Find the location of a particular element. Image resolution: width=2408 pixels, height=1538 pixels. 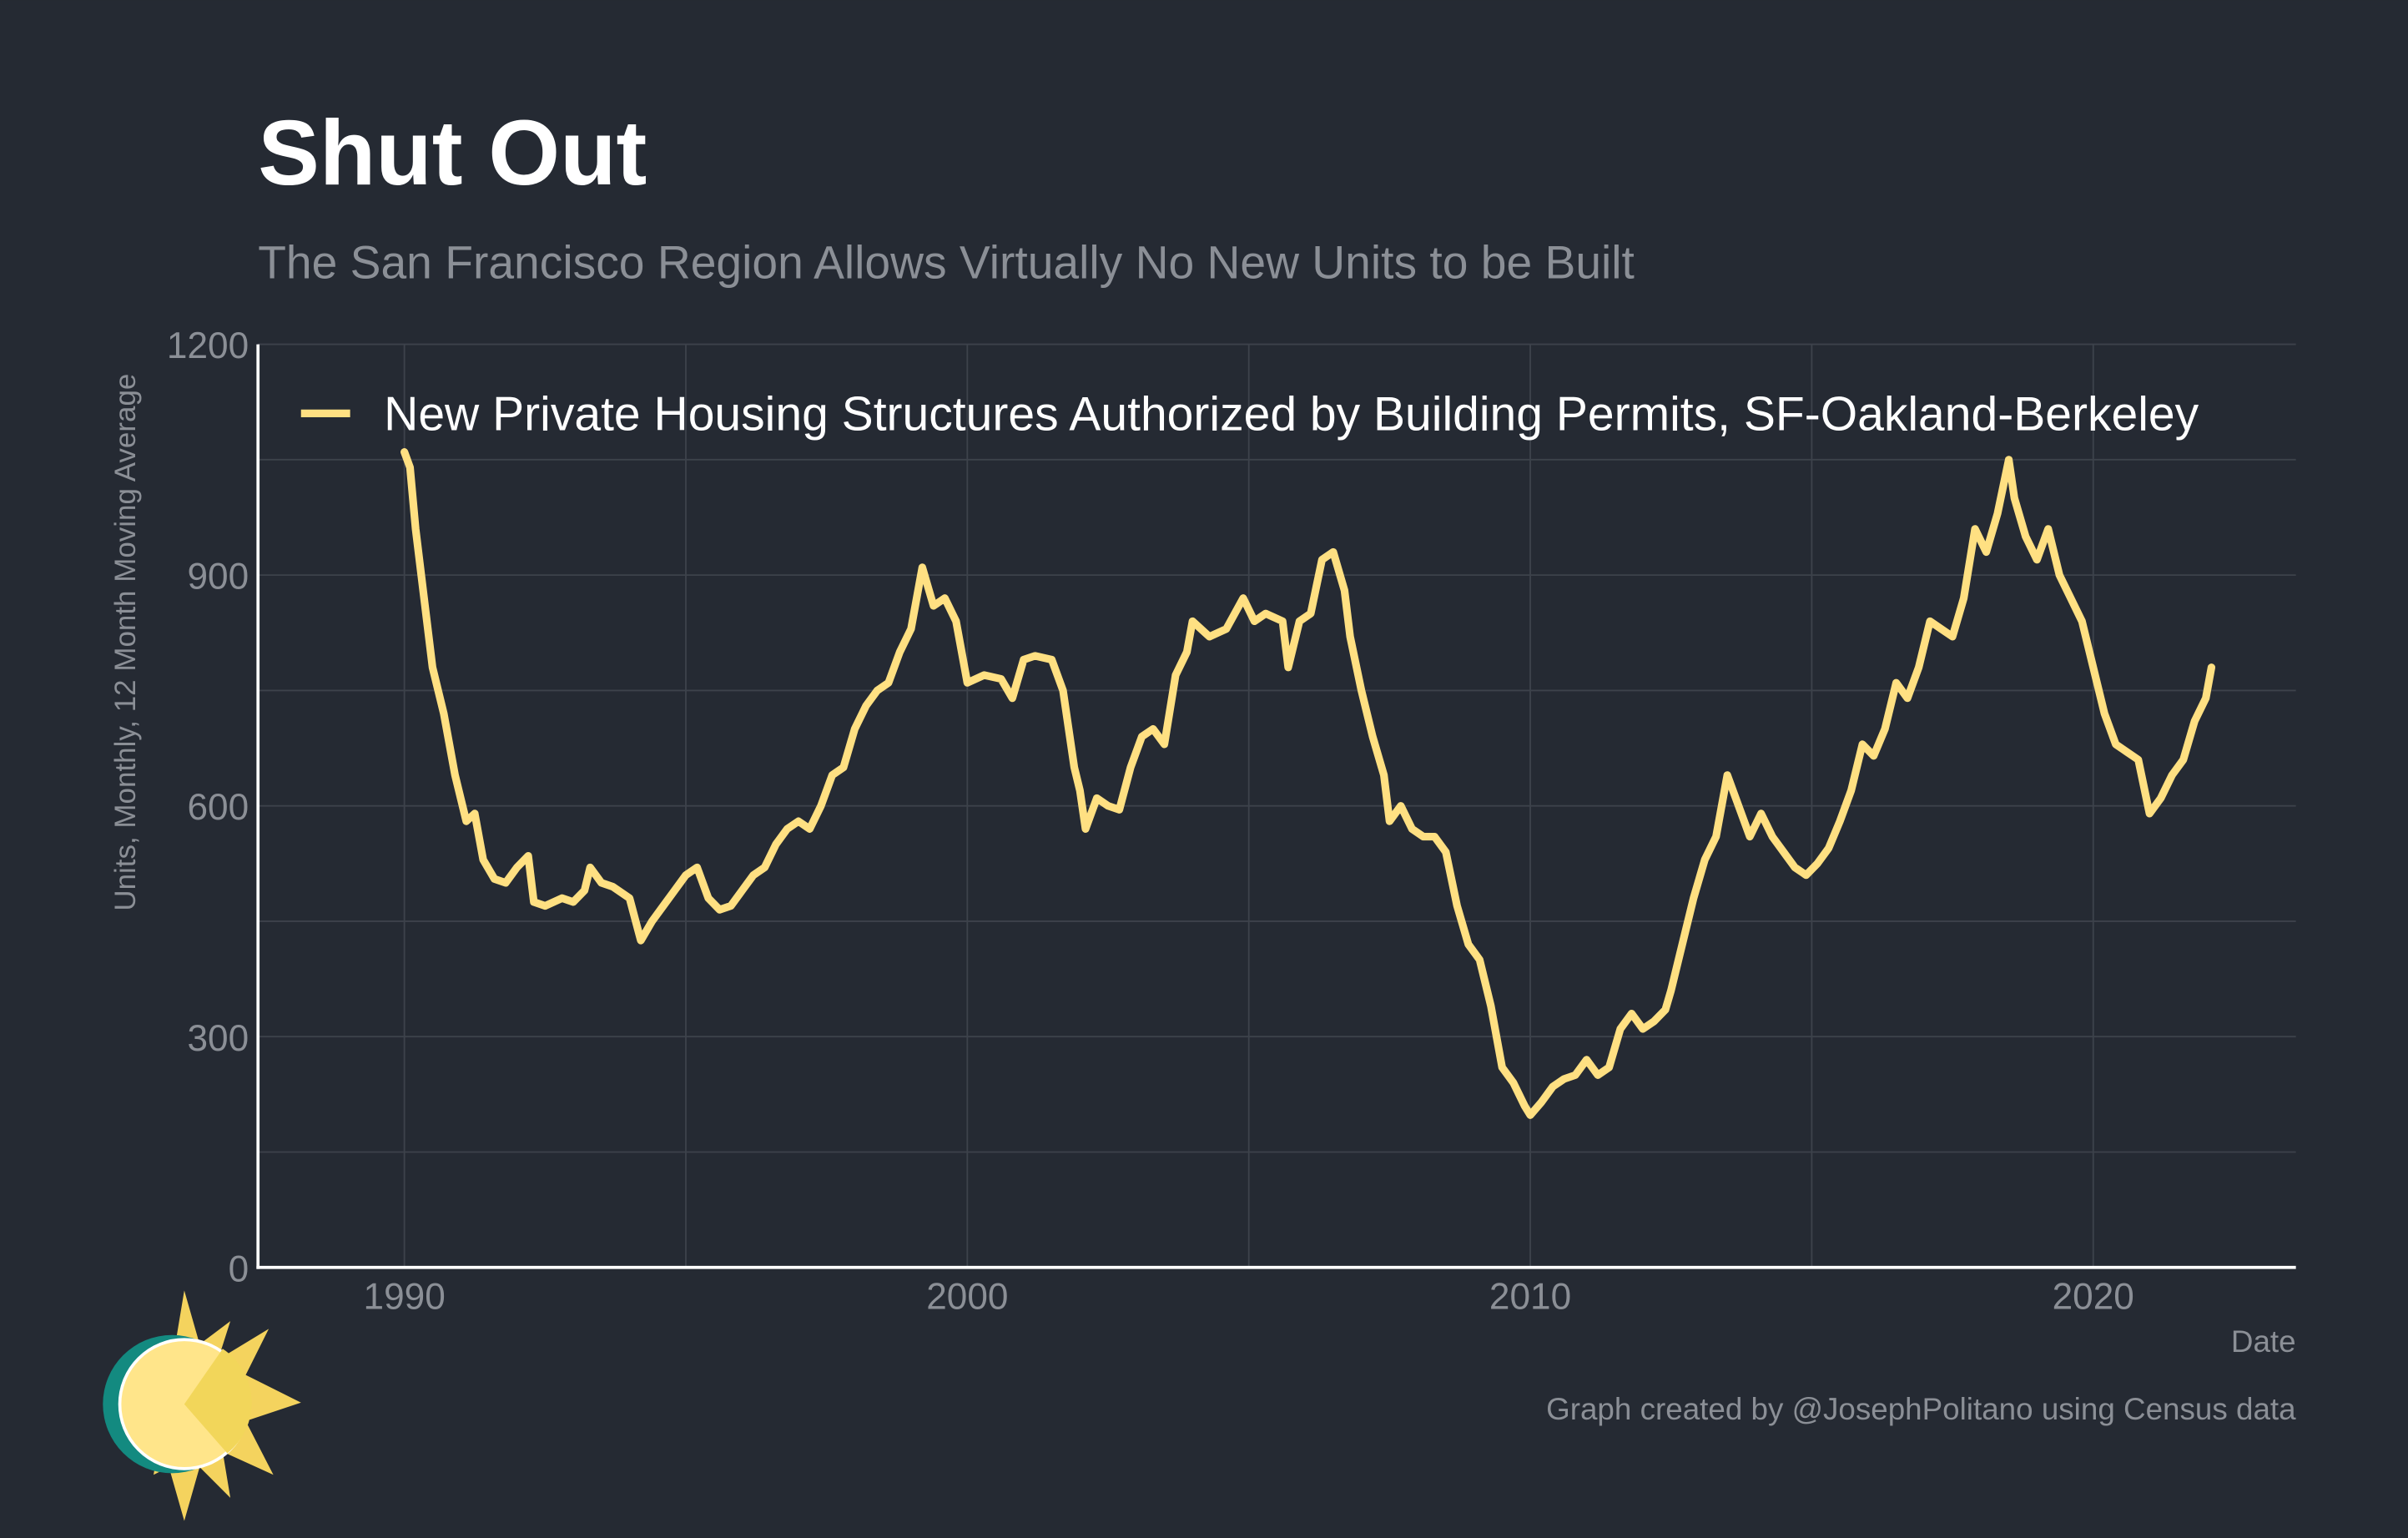

x-axis-label: Date is located at coordinates (2263, 1341).